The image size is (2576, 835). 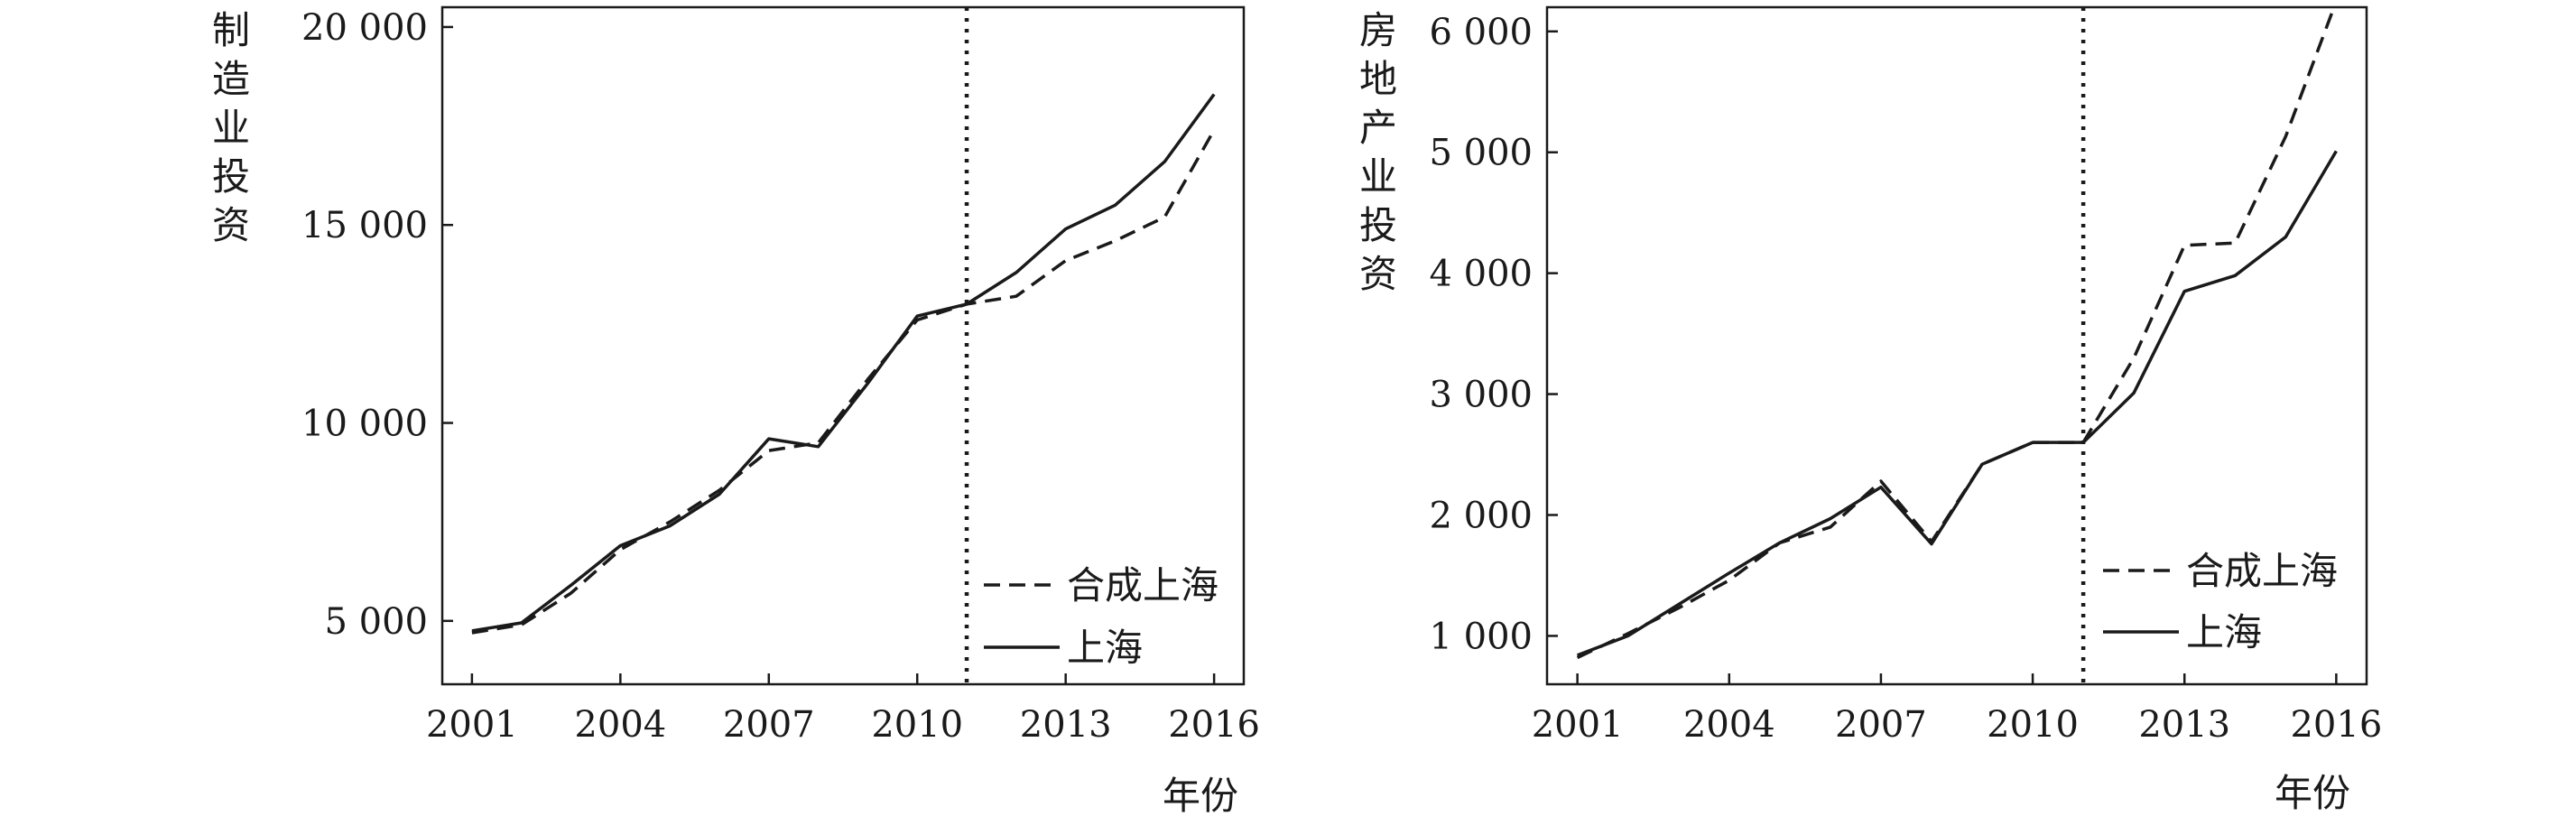 I want to click on y-tick-label: 10 000, so click(x=365, y=424).